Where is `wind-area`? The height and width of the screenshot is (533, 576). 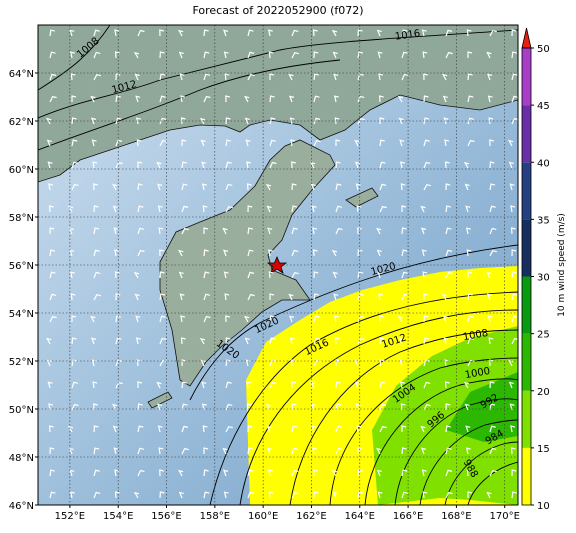 wind-area is located at coordinates (482, 407).